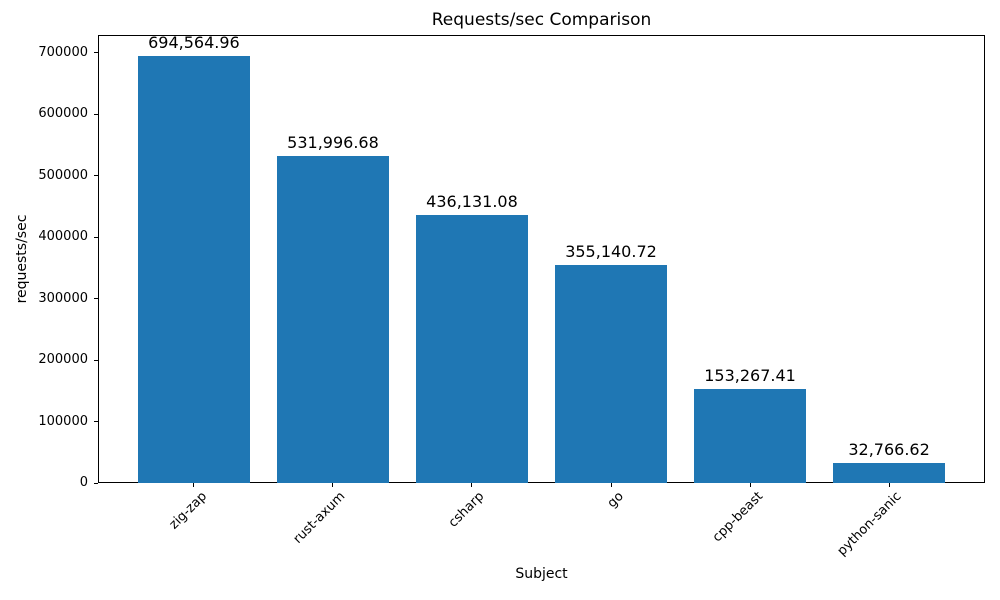  Describe the element at coordinates (869, 524) in the screenshot. I see `x-tick-label: python-sanic` at that location.